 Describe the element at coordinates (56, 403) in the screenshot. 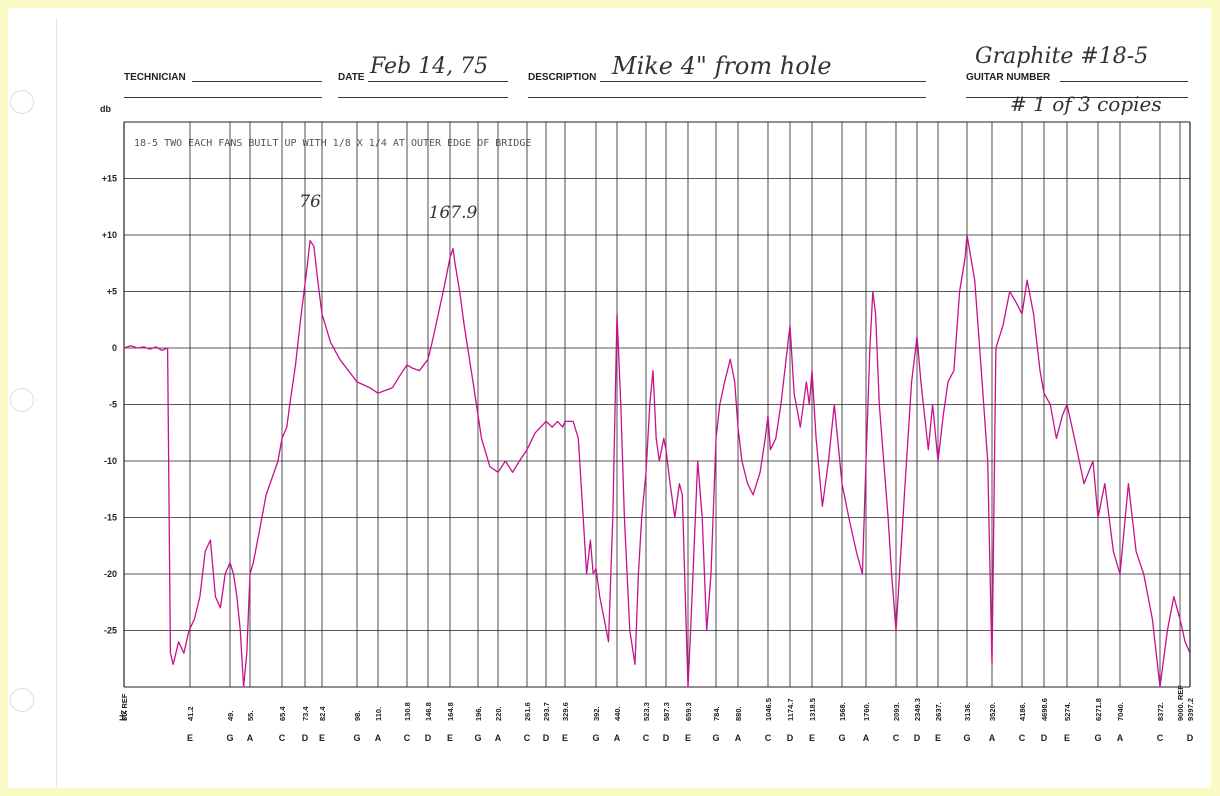

I see `margin-rule` at that location.